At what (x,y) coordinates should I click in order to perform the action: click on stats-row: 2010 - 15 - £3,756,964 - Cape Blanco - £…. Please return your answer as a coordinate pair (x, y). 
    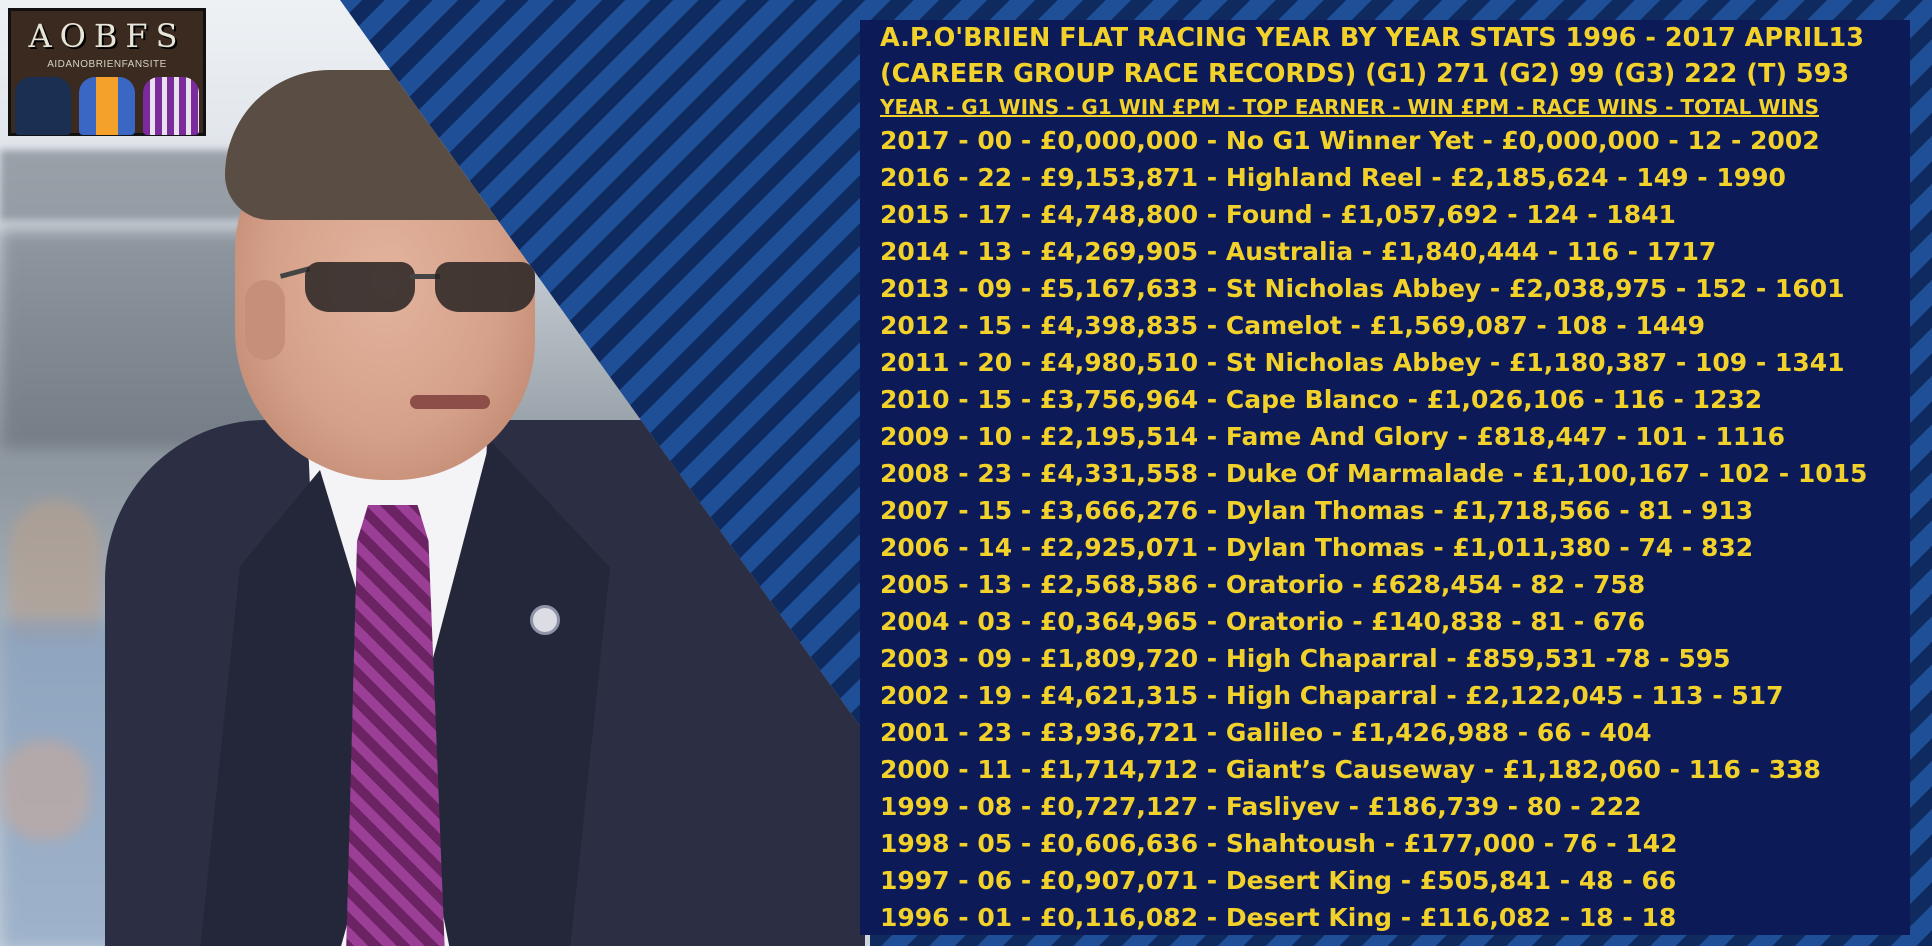
    Looking at the image, I should click on (1321, 399).